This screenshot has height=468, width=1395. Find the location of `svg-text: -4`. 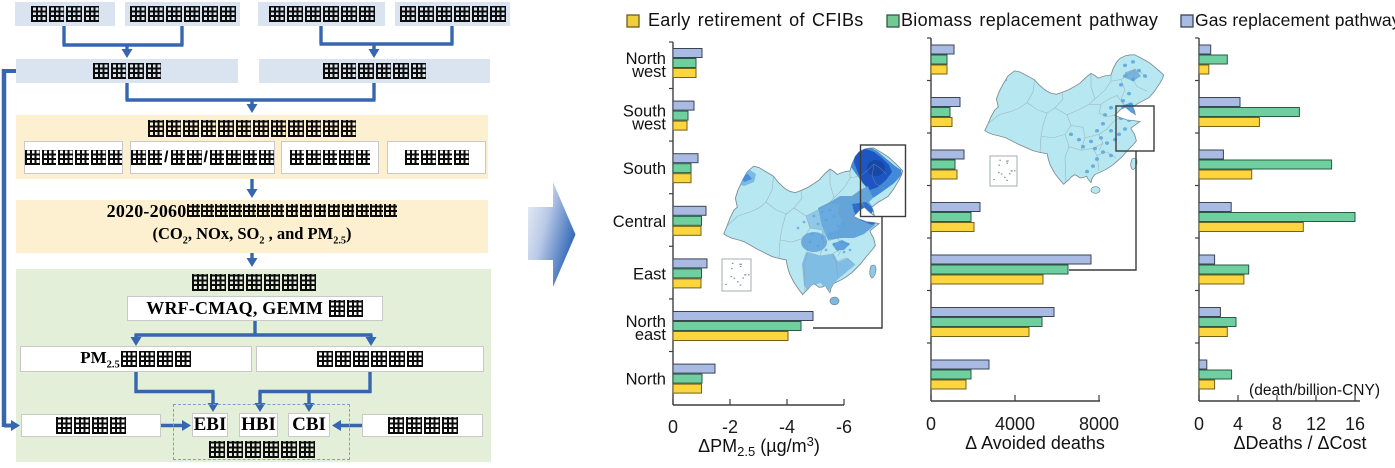

svg-text: -4 is located at coordinates (787, 427).